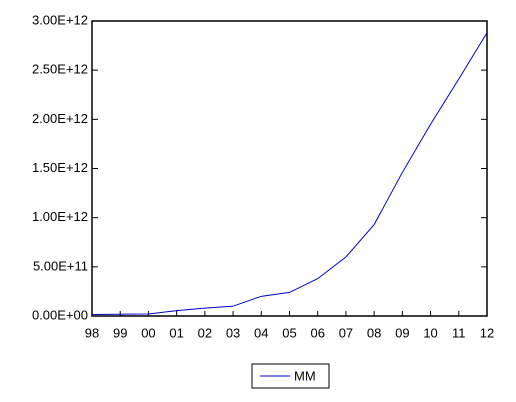  I want to click on x-tick-label: 01, so click(176, 332).